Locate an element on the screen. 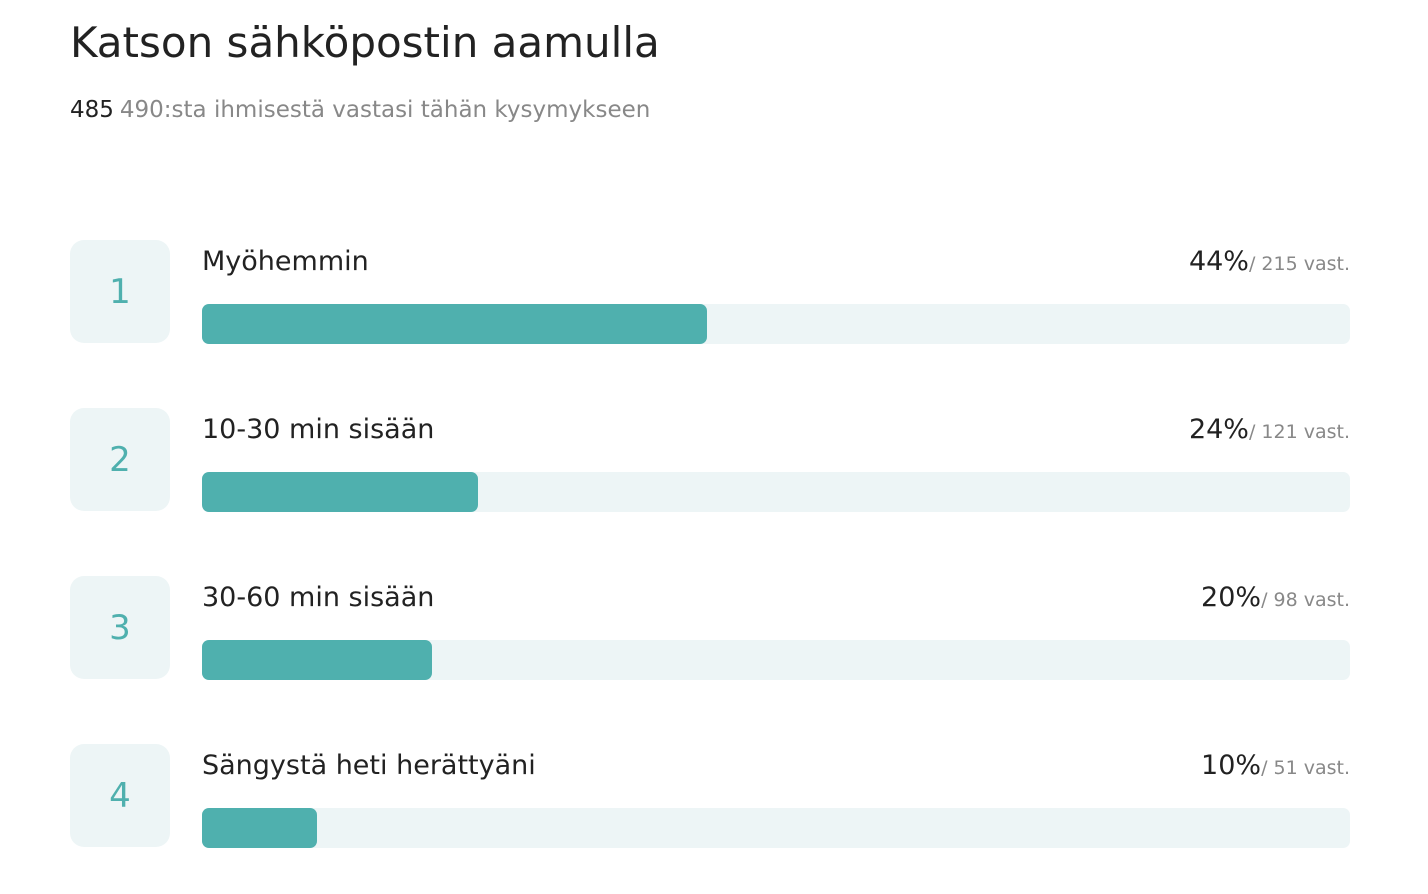 The image size is (1428, 894). option-label: Myöhemmin is located at coordinates (285, 261).